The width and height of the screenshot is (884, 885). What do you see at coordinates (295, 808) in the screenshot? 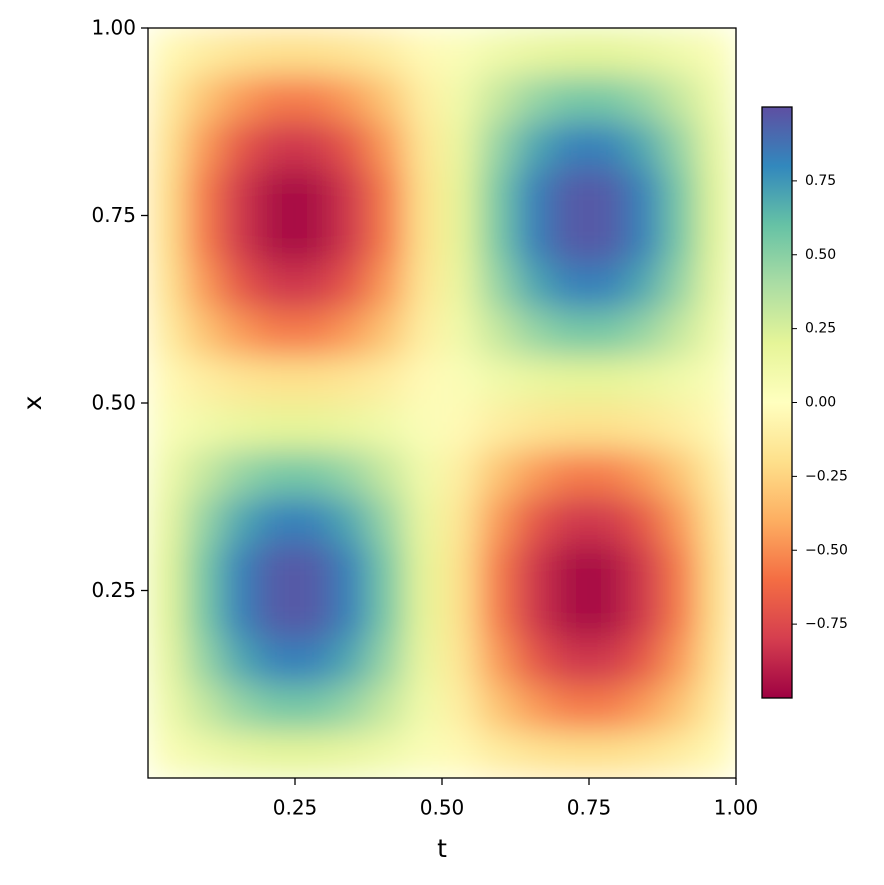
I see `x-tick-label: 0.25` at bounding box center [295, 808].